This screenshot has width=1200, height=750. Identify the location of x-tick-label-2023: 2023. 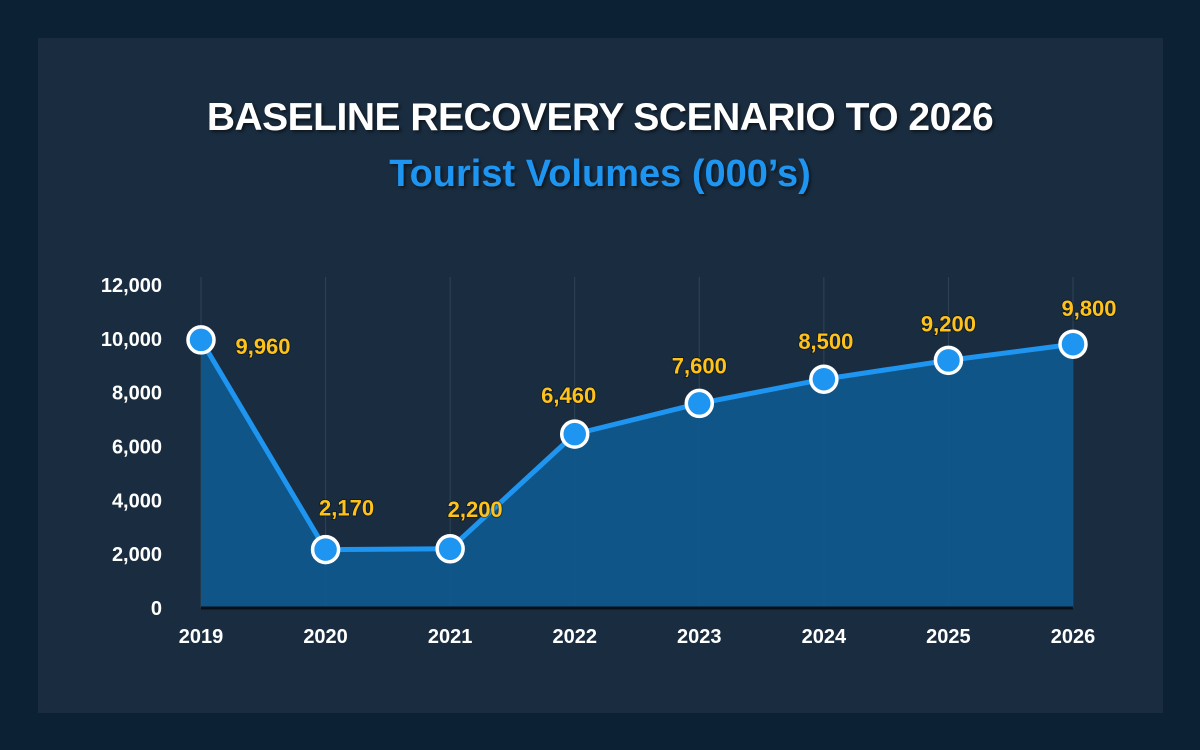
(699, 637).